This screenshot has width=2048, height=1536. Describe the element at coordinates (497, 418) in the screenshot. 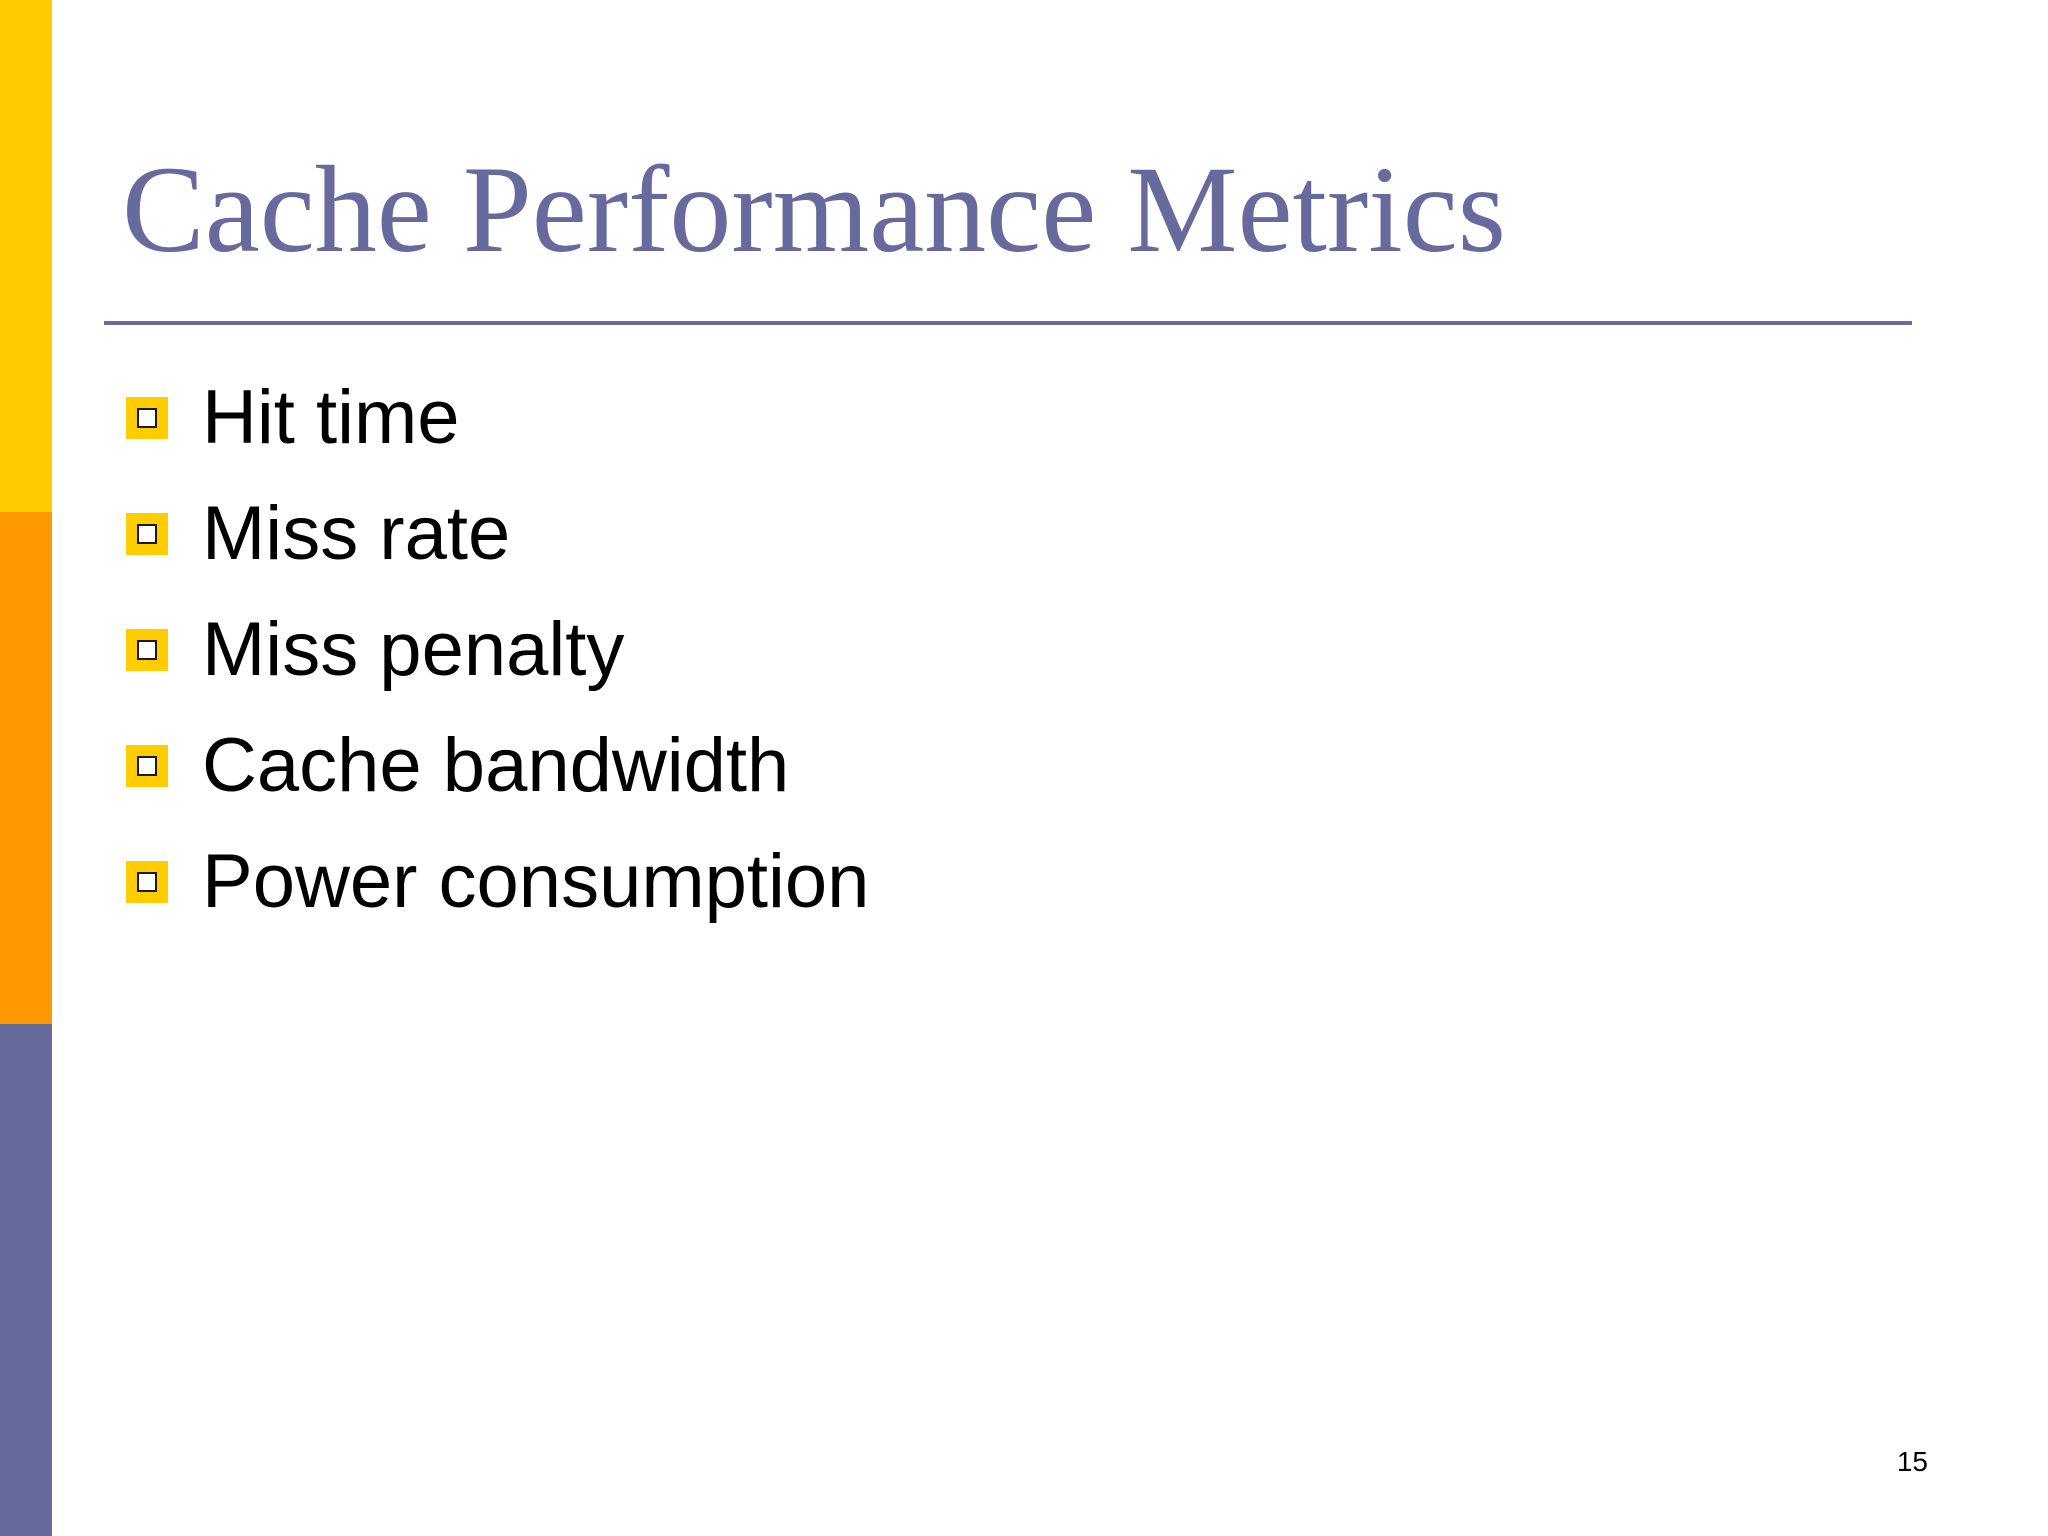

I see `bullet-item: Hit time` at that location.